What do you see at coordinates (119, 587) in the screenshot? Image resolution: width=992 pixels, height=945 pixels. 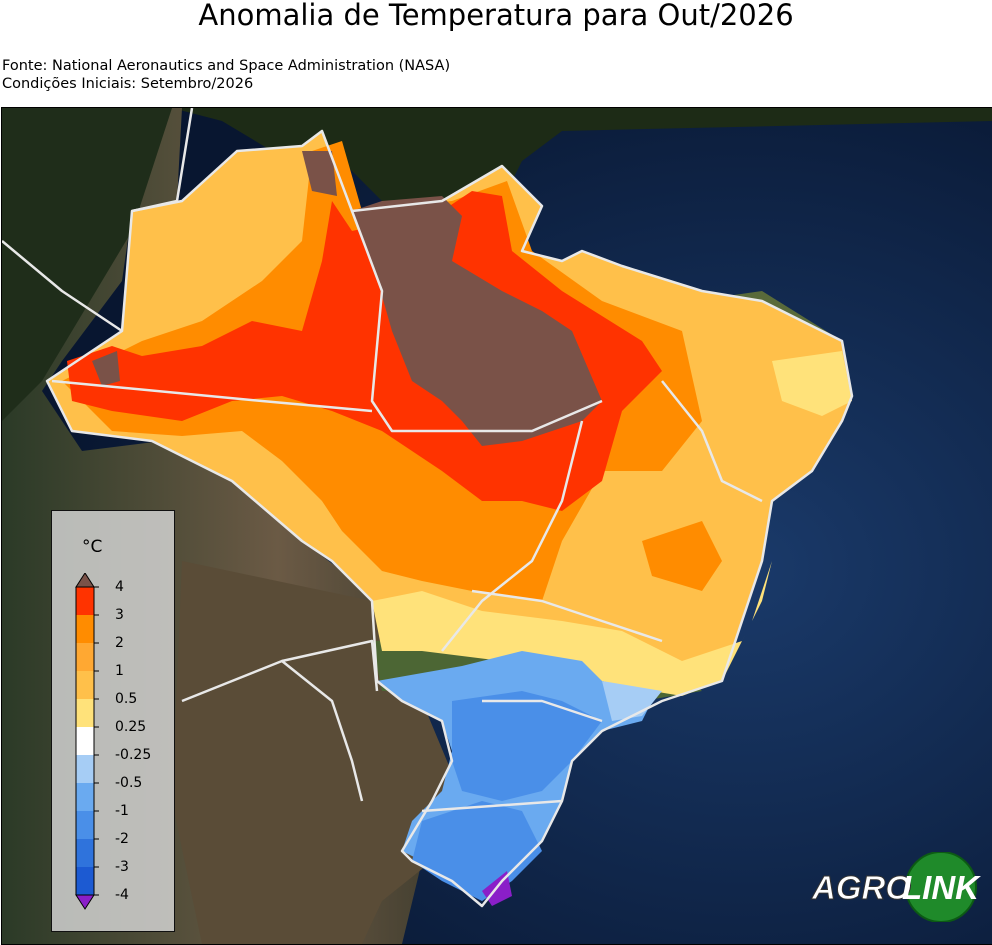 I see `legend-tick-label: 4` at bounding box center [119, 587].